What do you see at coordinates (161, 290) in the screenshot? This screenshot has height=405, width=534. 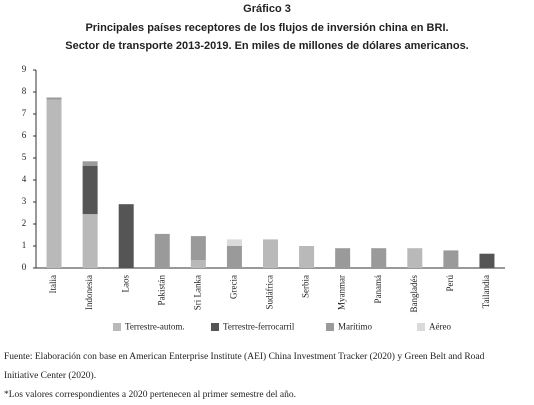 I see `x-tick-label: Pakistán` at bounding box center [161, 290].